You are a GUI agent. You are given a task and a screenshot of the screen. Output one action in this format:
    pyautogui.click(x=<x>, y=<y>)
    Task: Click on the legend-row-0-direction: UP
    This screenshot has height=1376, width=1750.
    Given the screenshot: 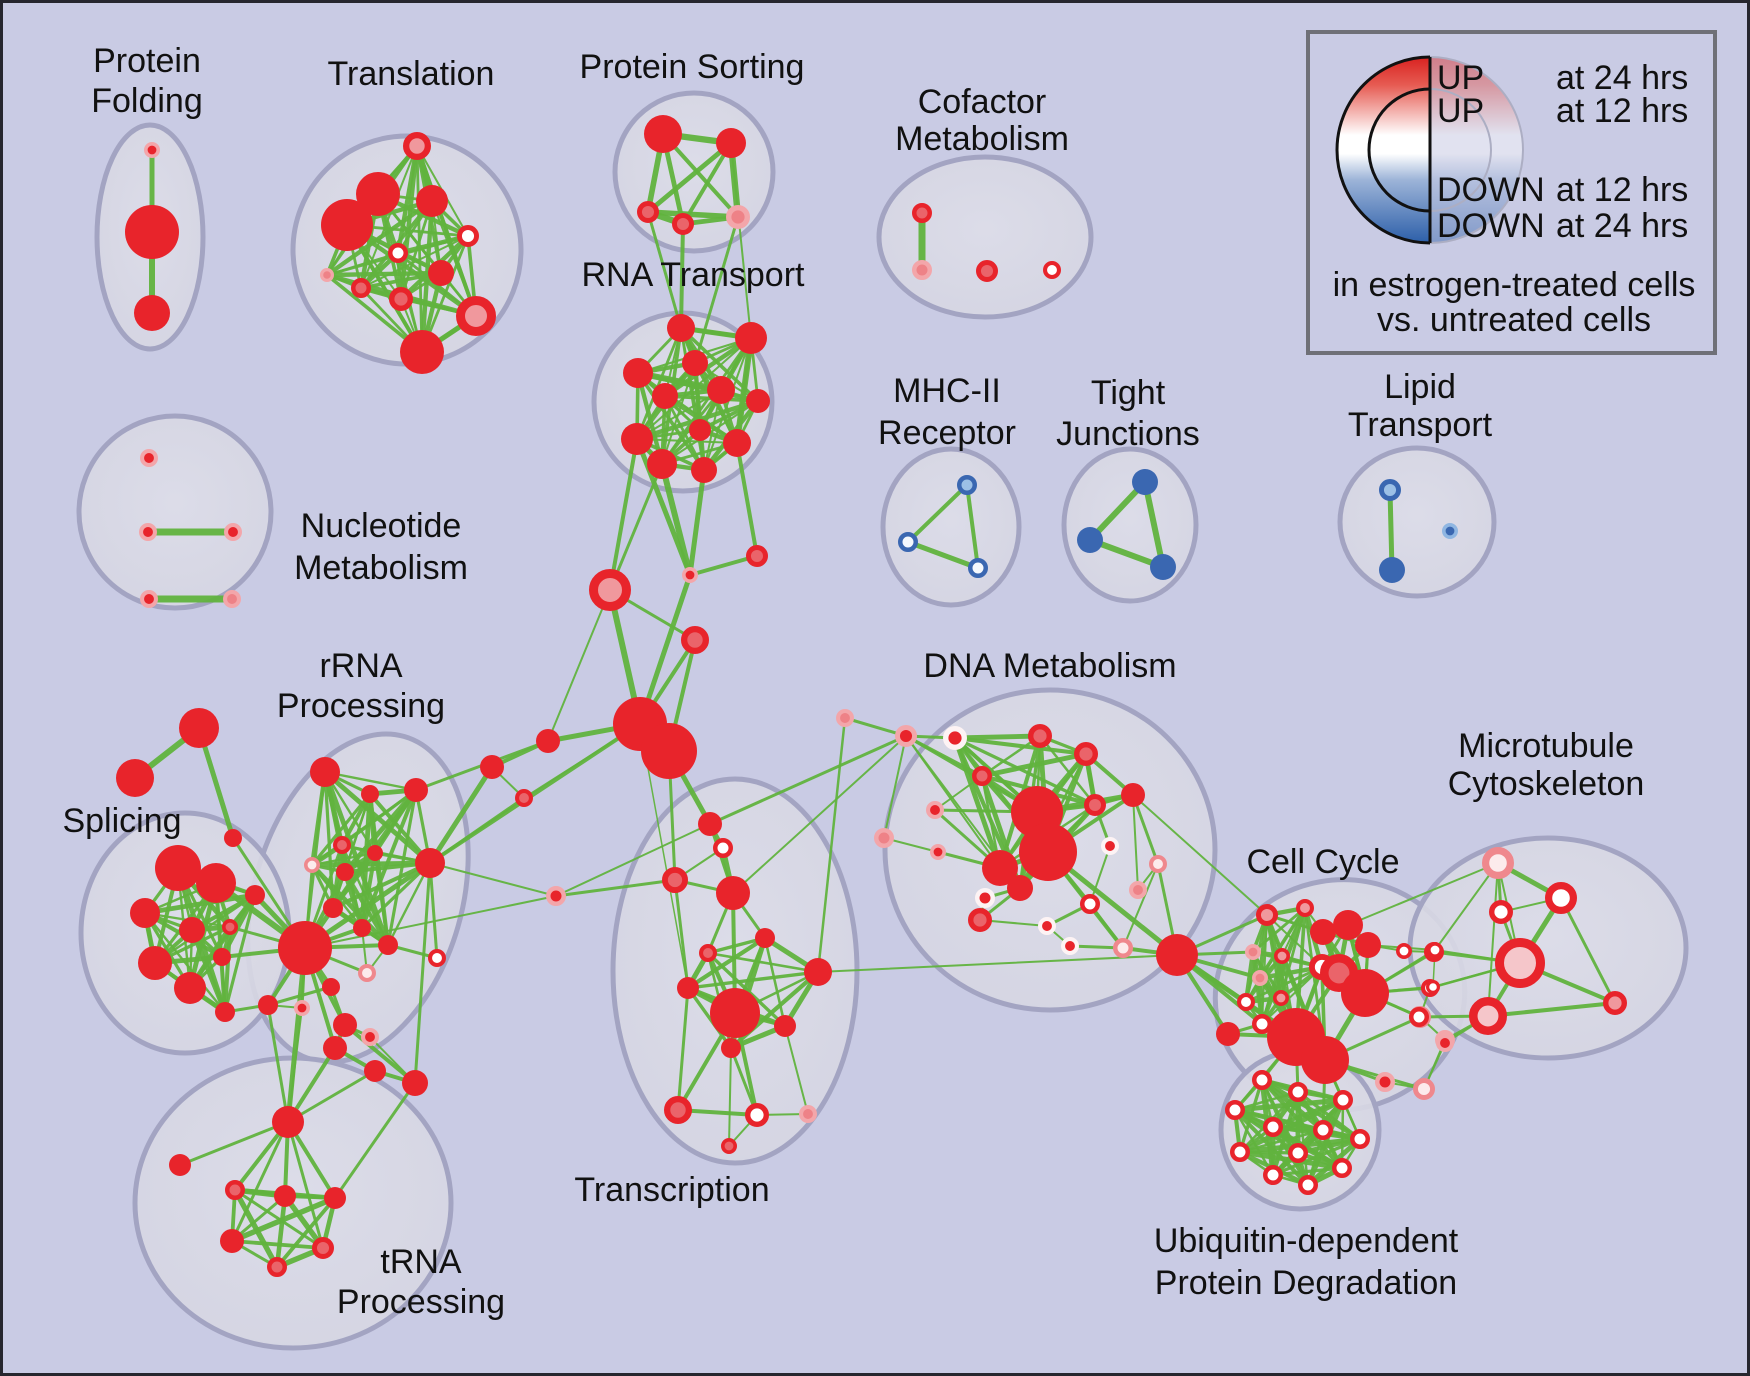 What is the action you would take?
    pyautogui.click(x=1460, y=78)
    